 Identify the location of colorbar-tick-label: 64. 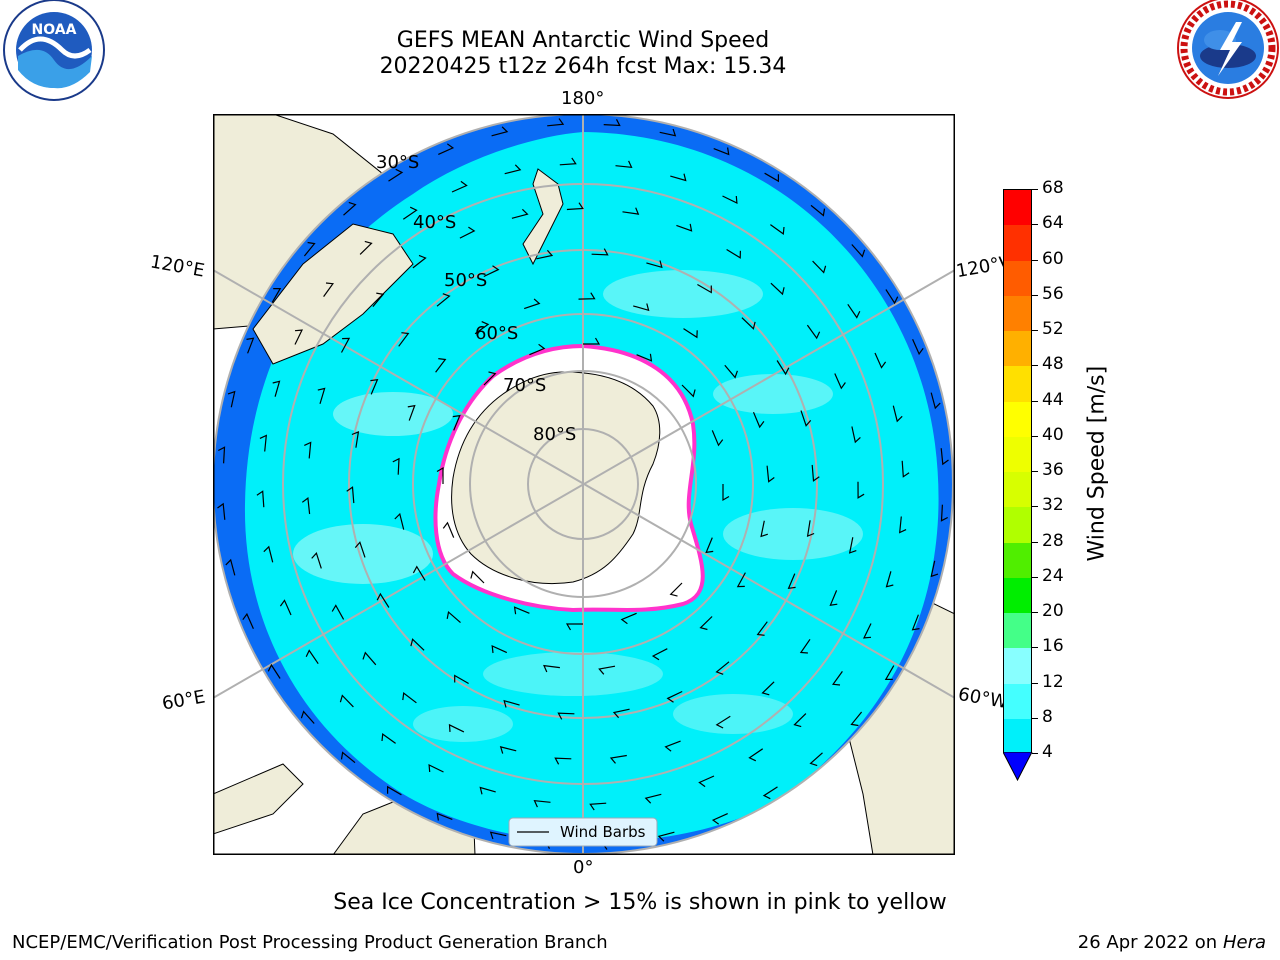
(1053, 223).